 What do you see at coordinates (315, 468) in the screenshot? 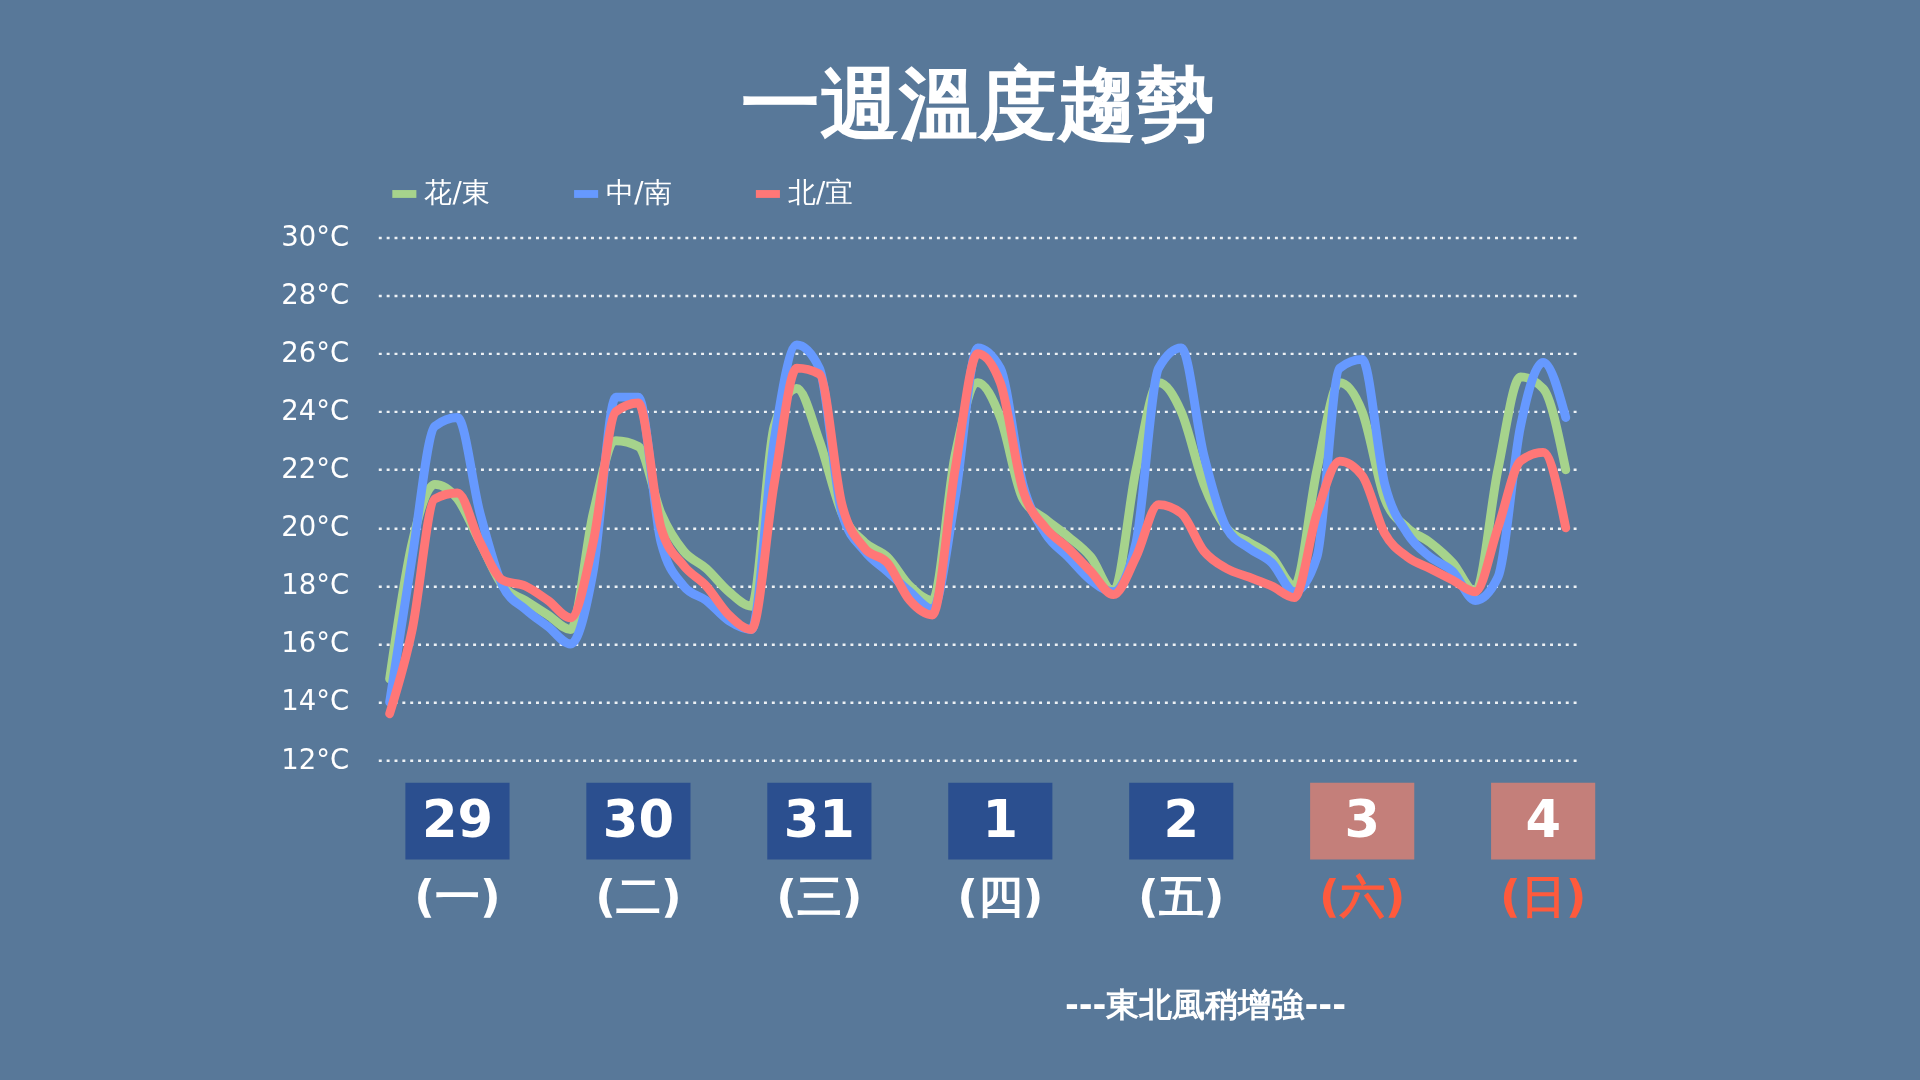
I see `y-tick-label: 22°C` at bounding box center [315, 468].